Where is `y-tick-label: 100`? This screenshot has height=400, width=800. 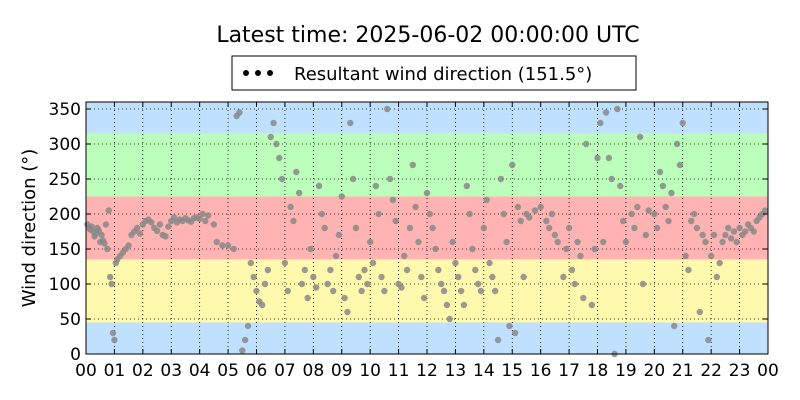 y-tick-label: 100 is located at coordinates (65, 285).